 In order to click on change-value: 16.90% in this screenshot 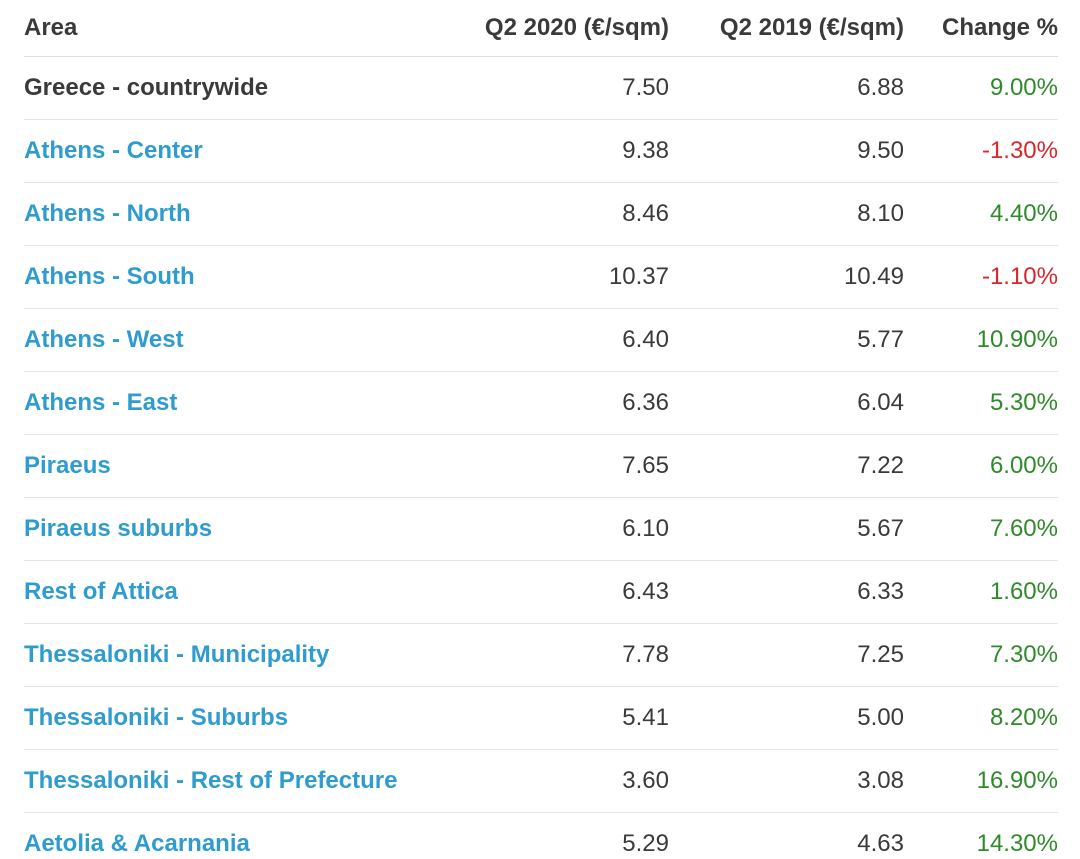, I will do `click(981, 781)`.